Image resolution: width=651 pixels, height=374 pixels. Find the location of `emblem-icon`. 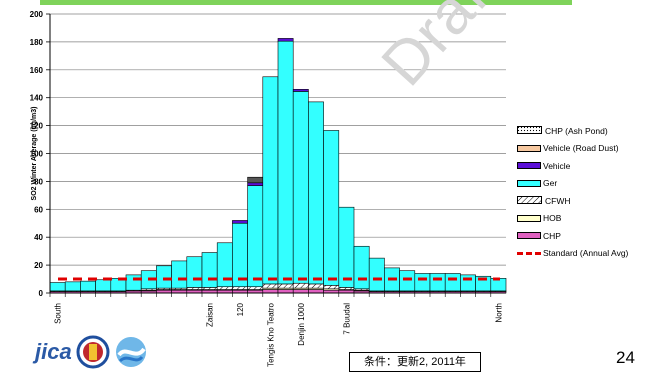

emblem-icon is located at coordinates (93, 352).